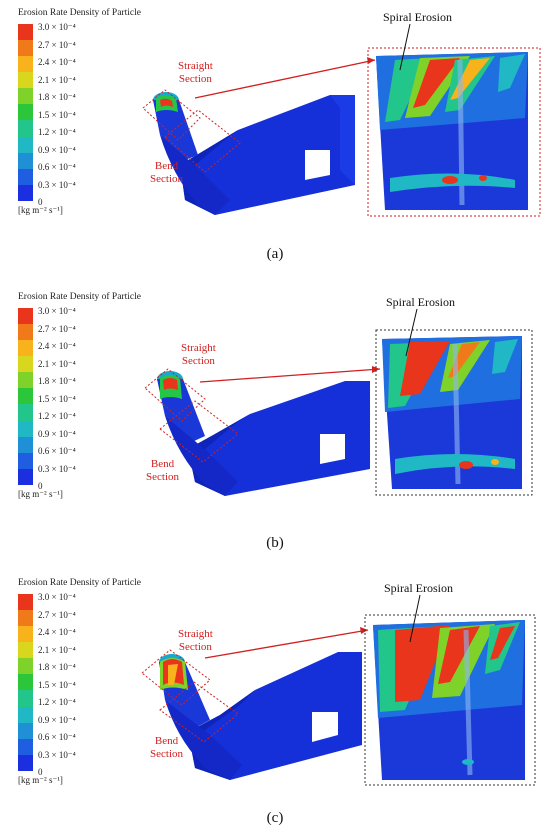 This screenshot has height=839, width=550. Describe the element at coordinates (275, 254) in the screenshot. I see `caption-a: (a)` at that location.